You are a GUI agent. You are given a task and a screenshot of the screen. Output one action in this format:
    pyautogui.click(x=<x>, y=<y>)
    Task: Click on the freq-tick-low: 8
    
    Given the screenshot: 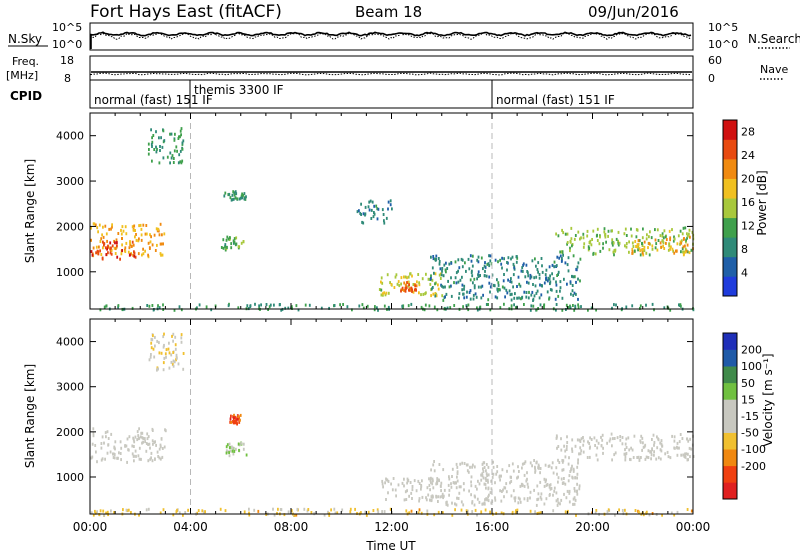 What is the action you would take?
    pyautogui.click(x=67, y=78)
    